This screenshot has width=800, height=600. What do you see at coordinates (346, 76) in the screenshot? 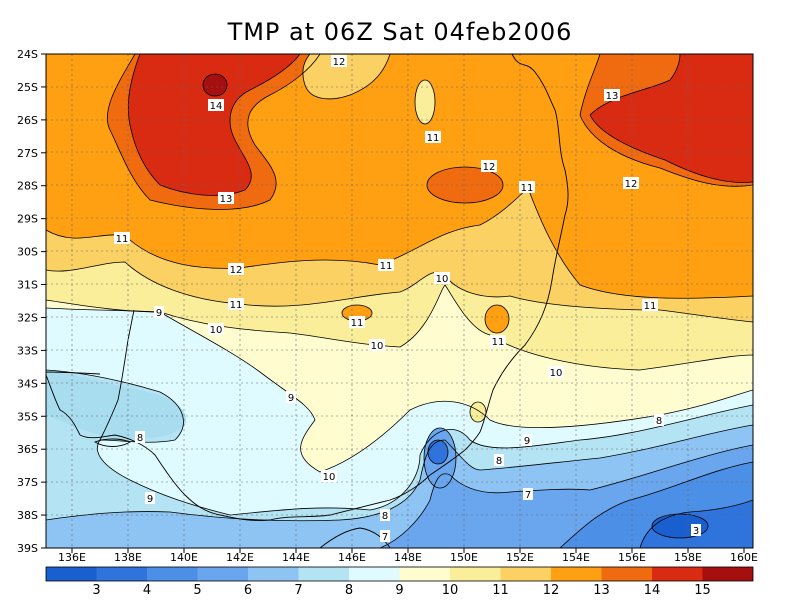
I see `band-12-13-n` at bounding box center [346, 76].